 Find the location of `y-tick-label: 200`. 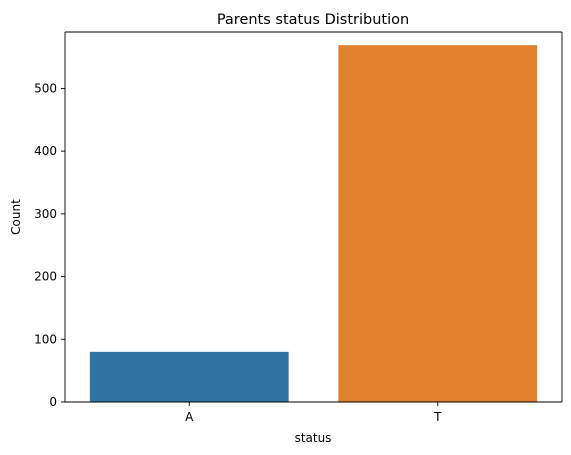

y-tick-label: 200 is located at coordinates (45, 277).